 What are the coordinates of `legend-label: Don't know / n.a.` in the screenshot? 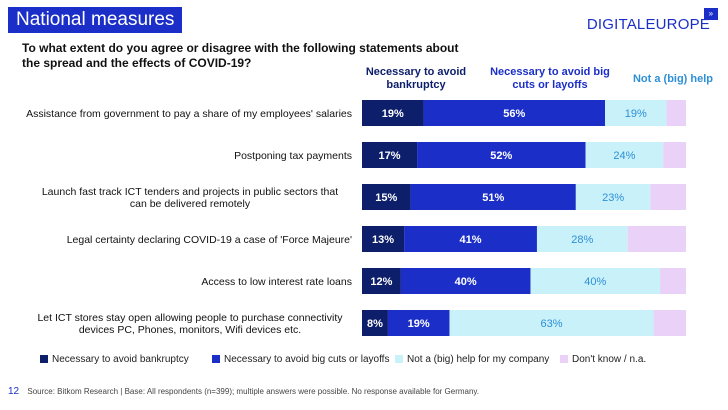 It's located at (609, 359).